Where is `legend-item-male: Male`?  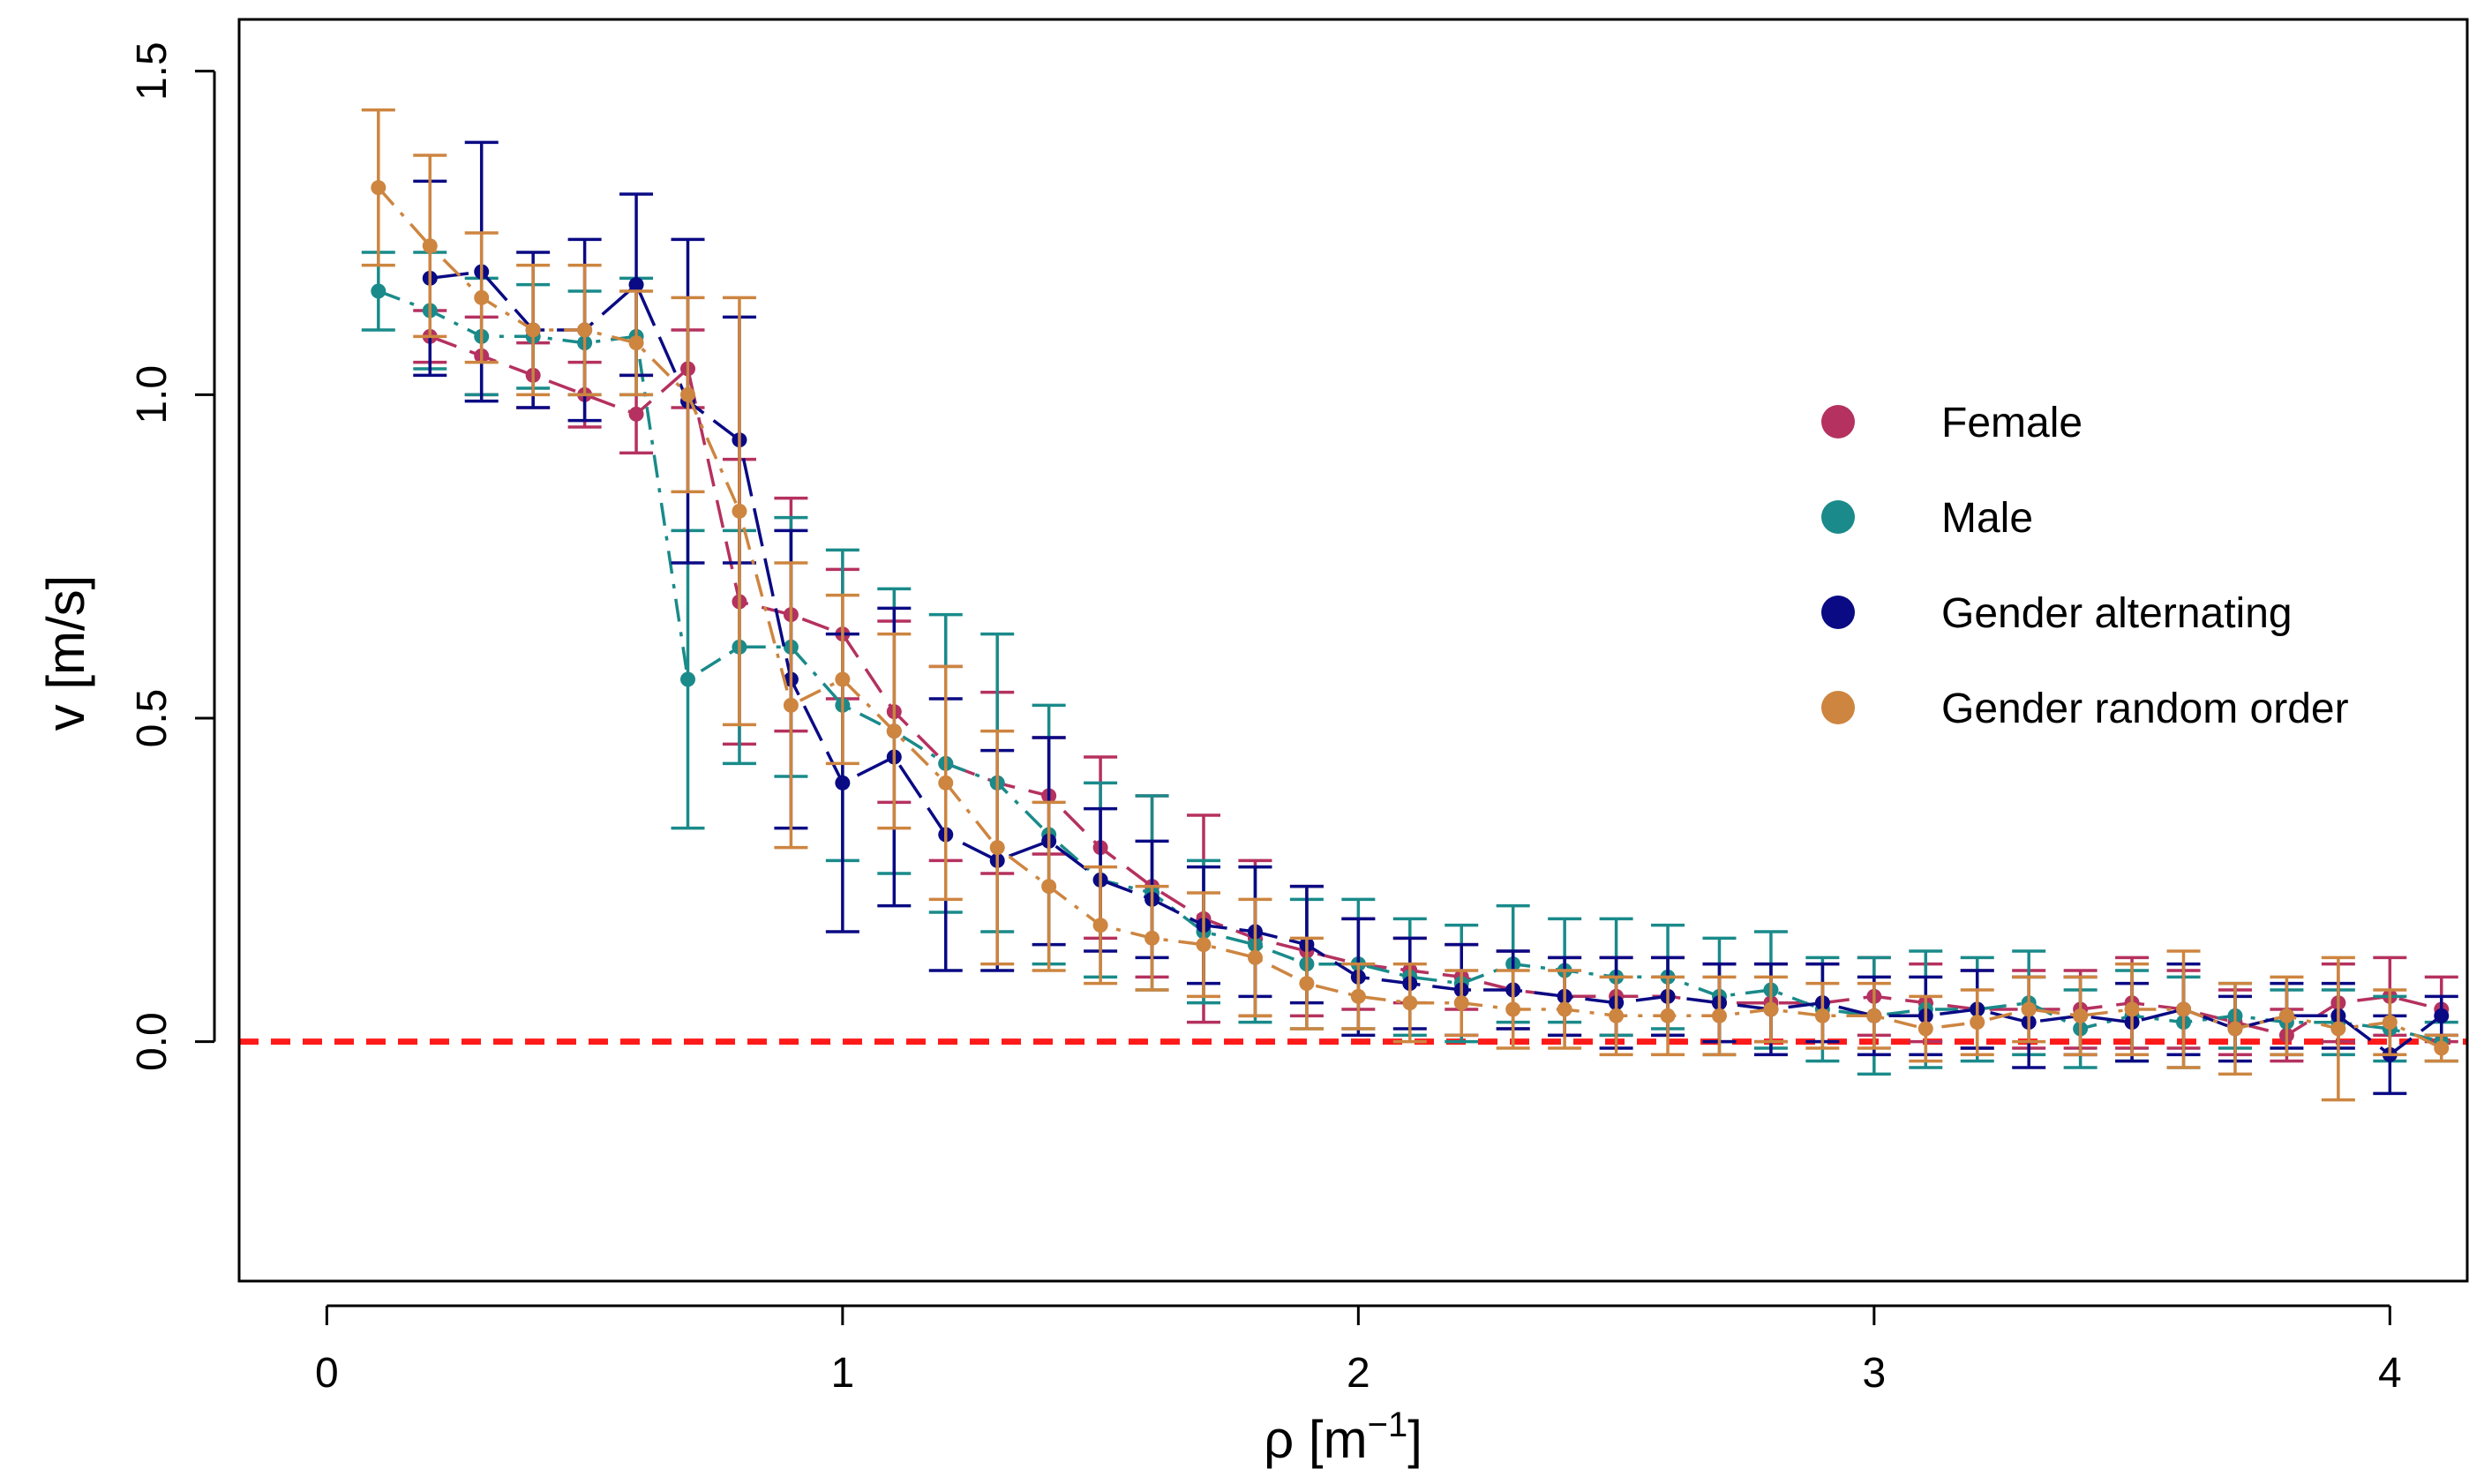 legend-item-male: Male is located at coordinates (1927, 518).